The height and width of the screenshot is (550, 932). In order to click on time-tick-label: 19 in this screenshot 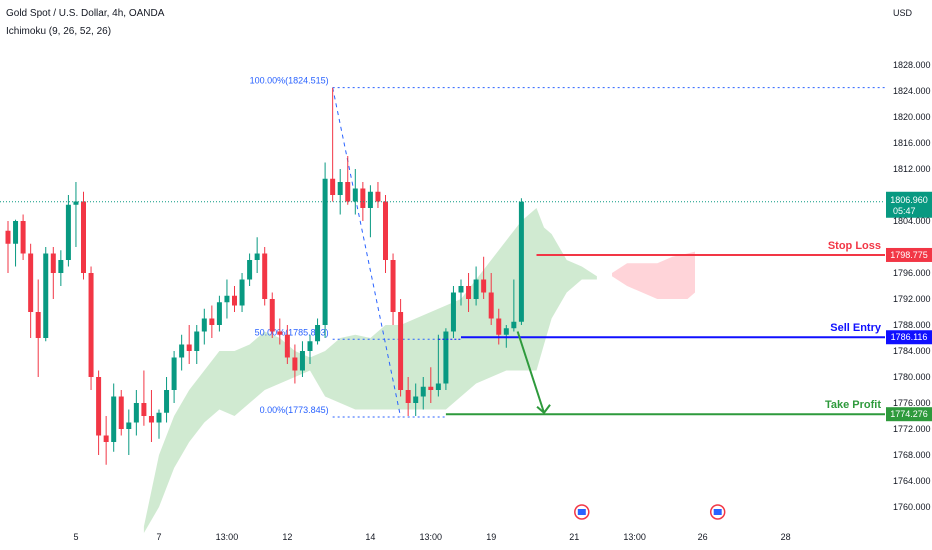, I will do `click(491, 537)`.